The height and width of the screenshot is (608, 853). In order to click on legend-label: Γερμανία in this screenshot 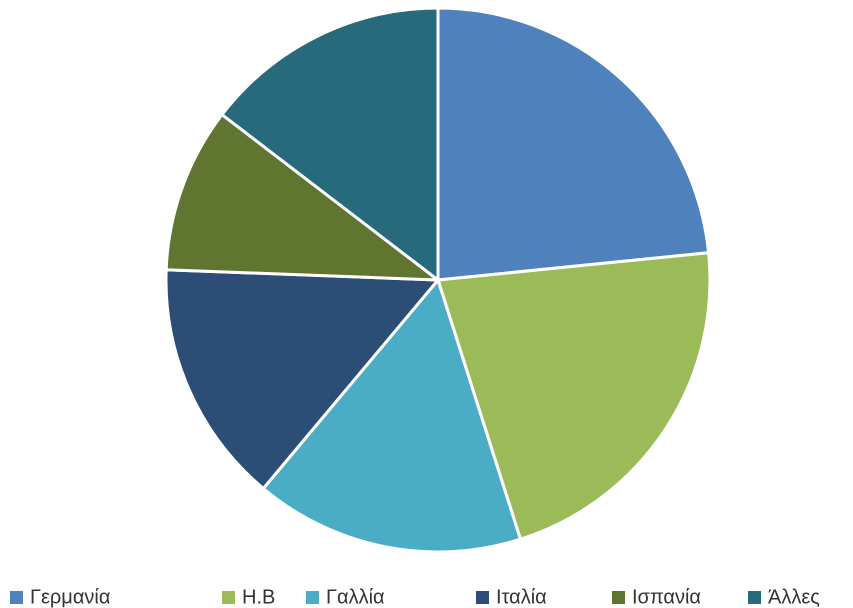, I will do `click(70, 597)`.